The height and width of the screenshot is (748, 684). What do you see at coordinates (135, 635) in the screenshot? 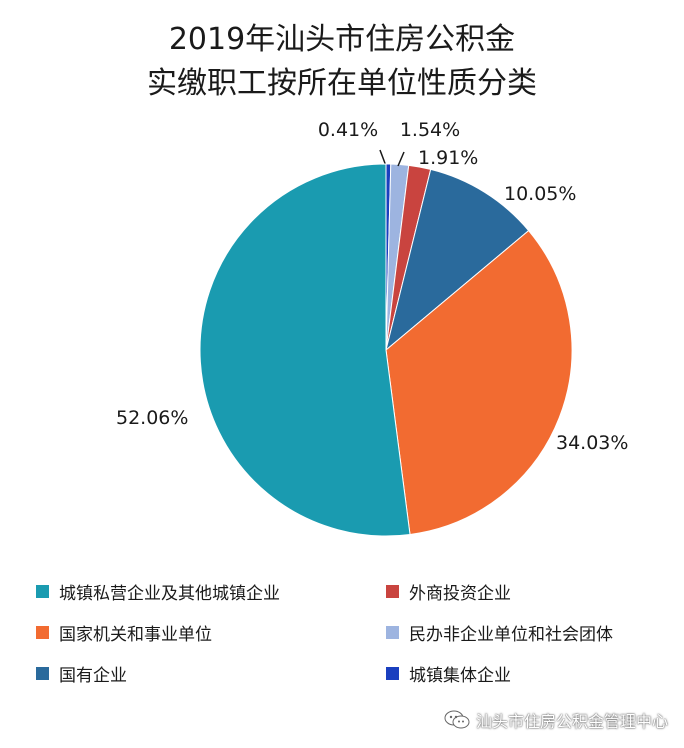
I see `legend-label: 国家机关和事业单位` at bounding box center [135, 635].